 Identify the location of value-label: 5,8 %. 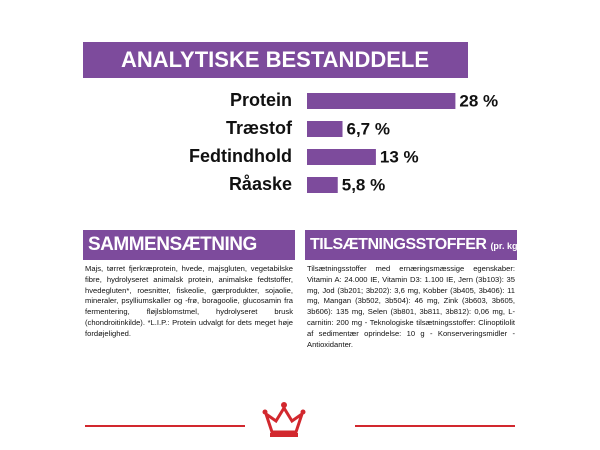
(363, 184).